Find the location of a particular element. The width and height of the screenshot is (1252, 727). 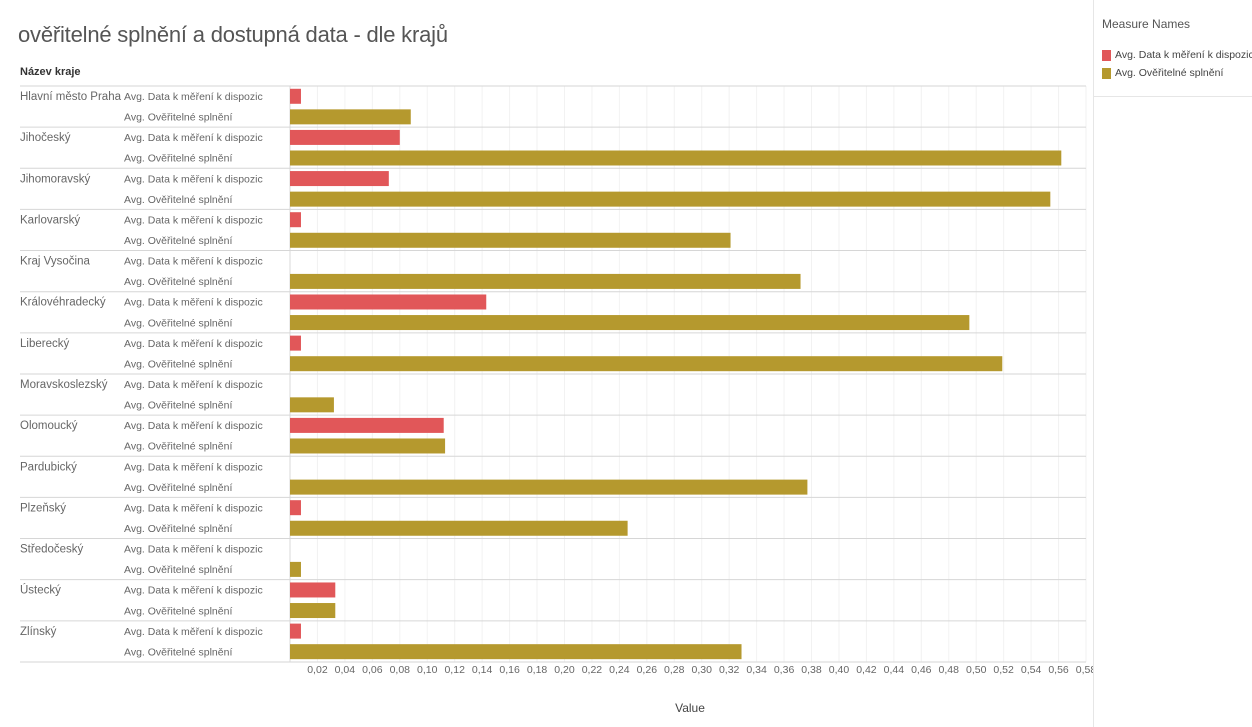

x-tick-label: 0,08 is located at coordinates (400, 670).